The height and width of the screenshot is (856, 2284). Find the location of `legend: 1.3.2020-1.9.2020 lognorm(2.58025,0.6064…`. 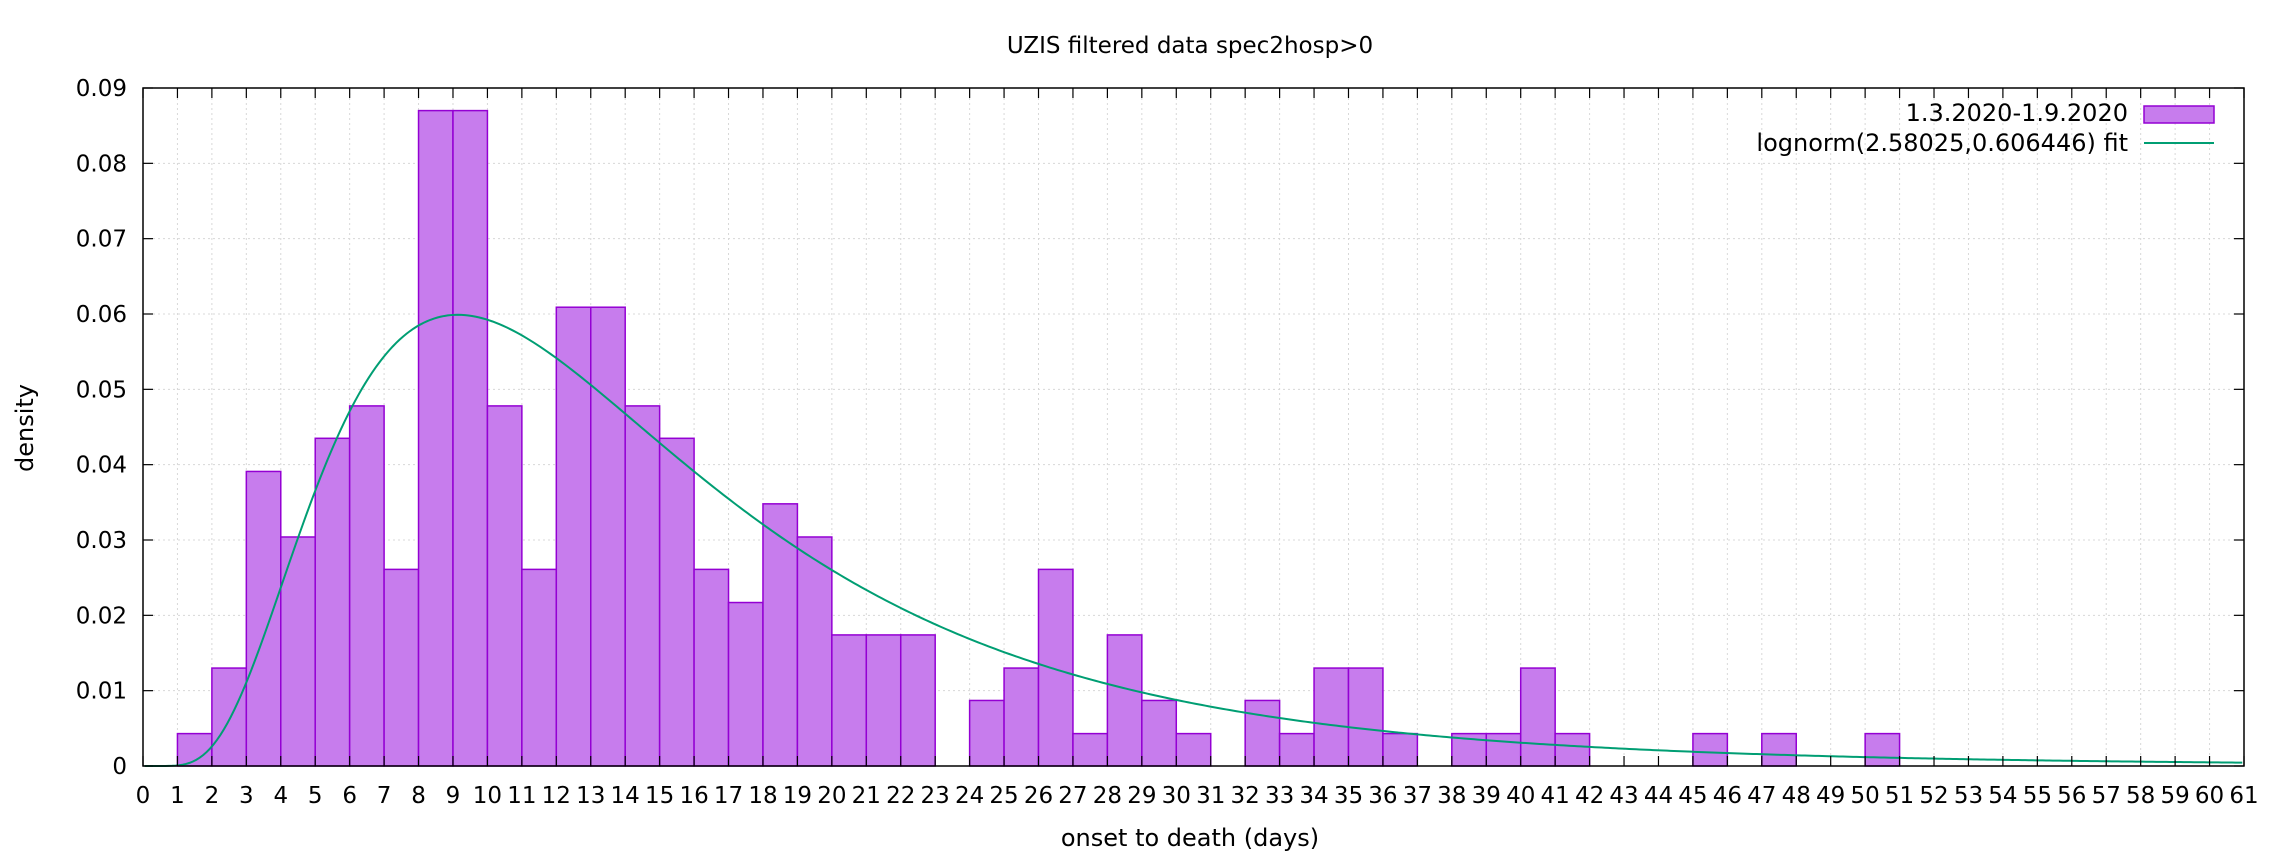

legend: 1.3.2020-1.9.2020 lognorm(2.58025,0.6064… is located at coordinates (1985, 128).